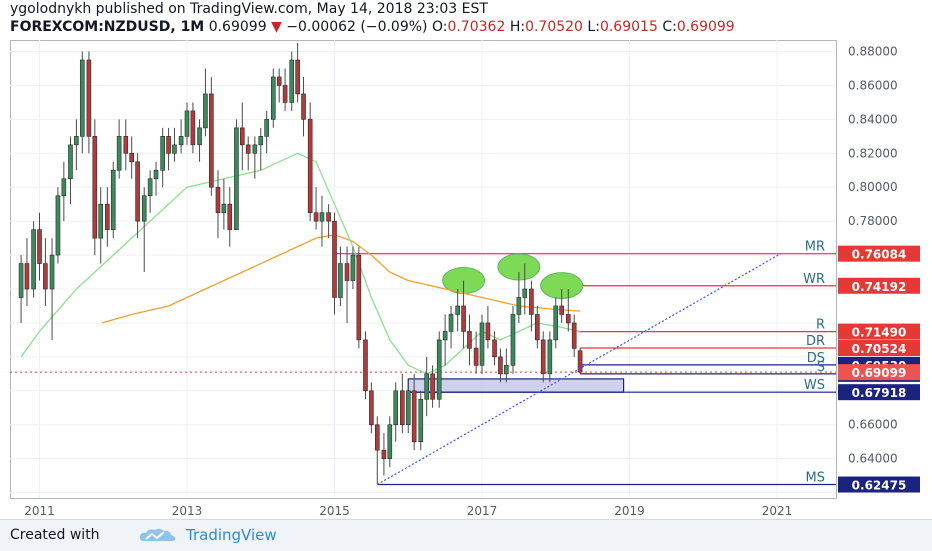 The width and height of the screenshot is (932, 551). Describe the element at coordinates (357, 27) in the screenshot. I see `price-change: −0.00062 (−0.09%)` at that location.